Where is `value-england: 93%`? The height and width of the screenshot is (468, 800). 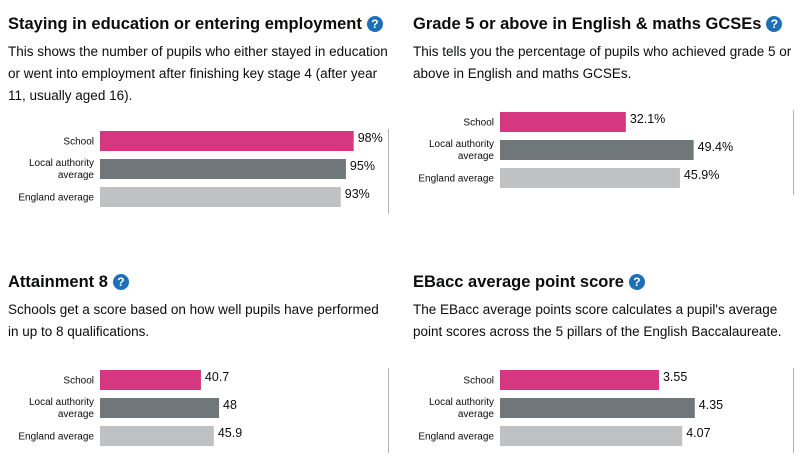 value-england: 93% is located at coordinates (357, 194).